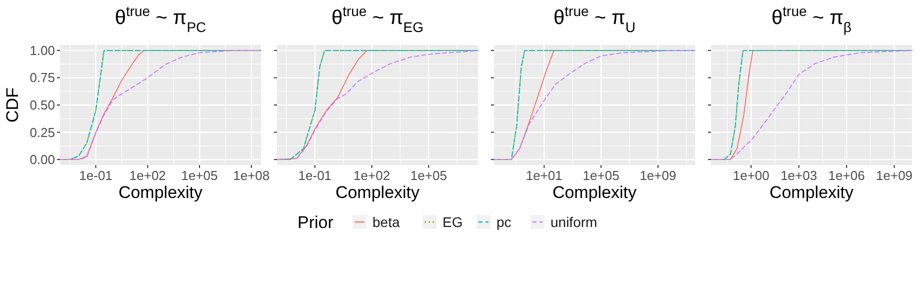 The image size is (922, 282). I want to click on legend-label: beta, so click(386, 222).